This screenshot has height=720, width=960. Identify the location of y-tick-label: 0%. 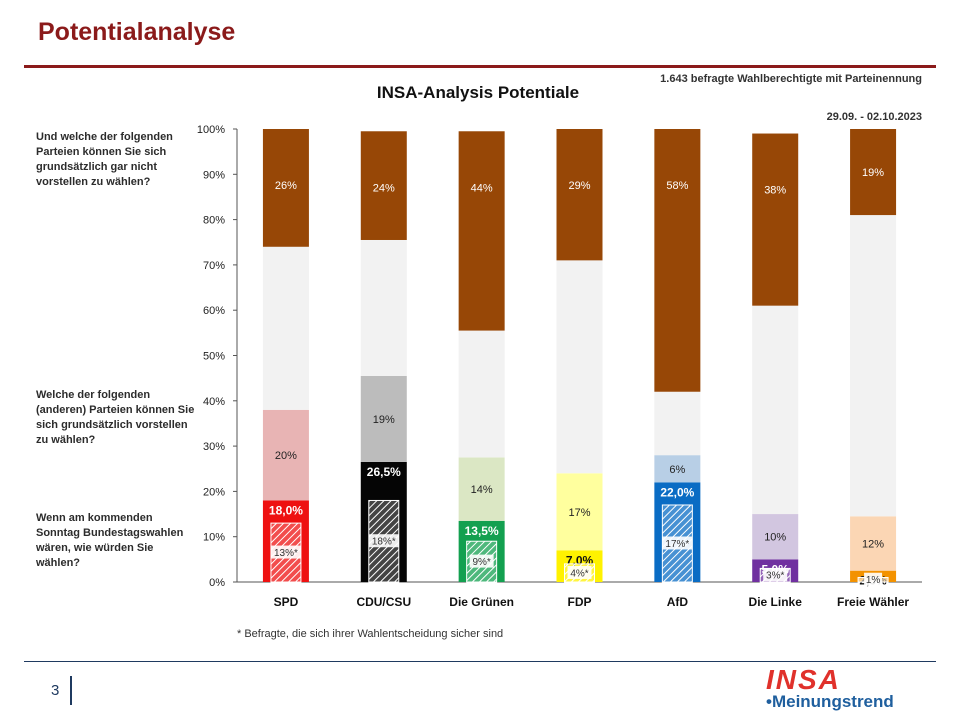
(217, 583).